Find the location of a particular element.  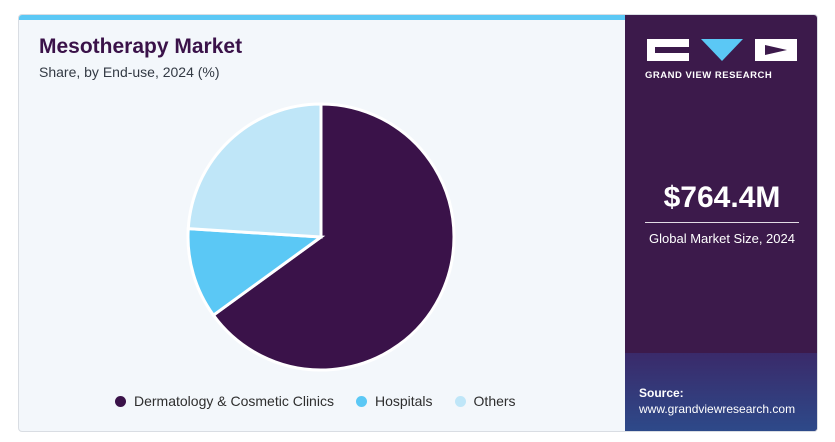

brand-name: GRAND VIEW RESEARCH is located at coordinates (709, 75).